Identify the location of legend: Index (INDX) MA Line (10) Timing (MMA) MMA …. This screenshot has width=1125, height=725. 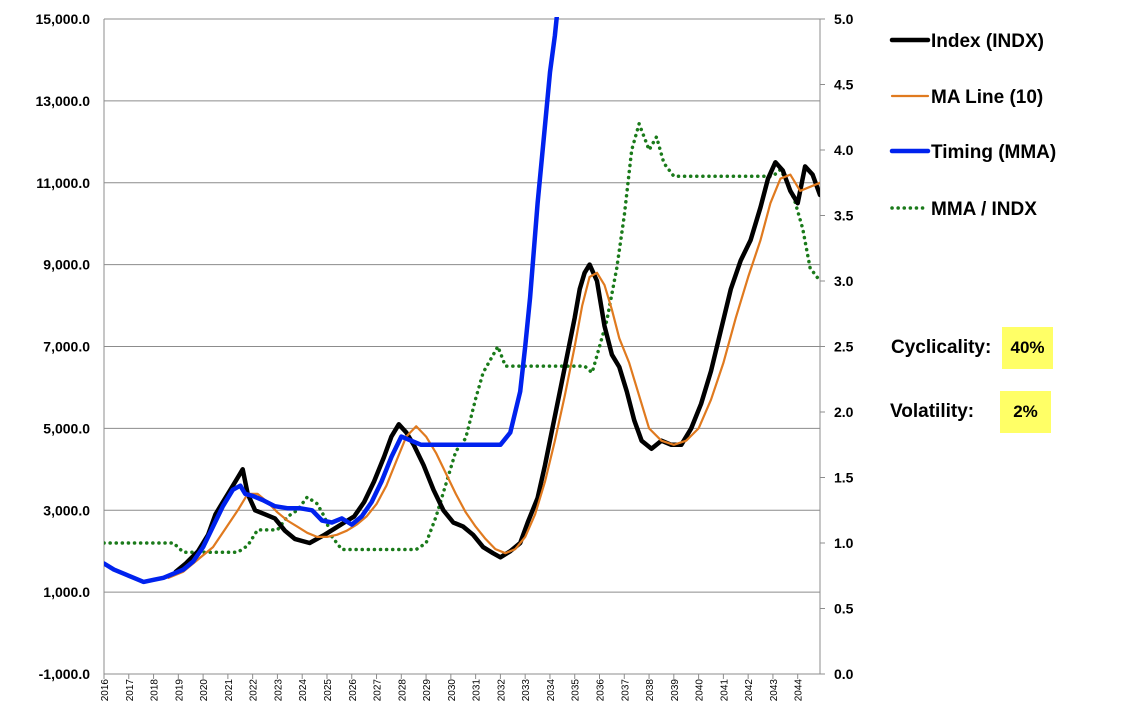
(972, 125).